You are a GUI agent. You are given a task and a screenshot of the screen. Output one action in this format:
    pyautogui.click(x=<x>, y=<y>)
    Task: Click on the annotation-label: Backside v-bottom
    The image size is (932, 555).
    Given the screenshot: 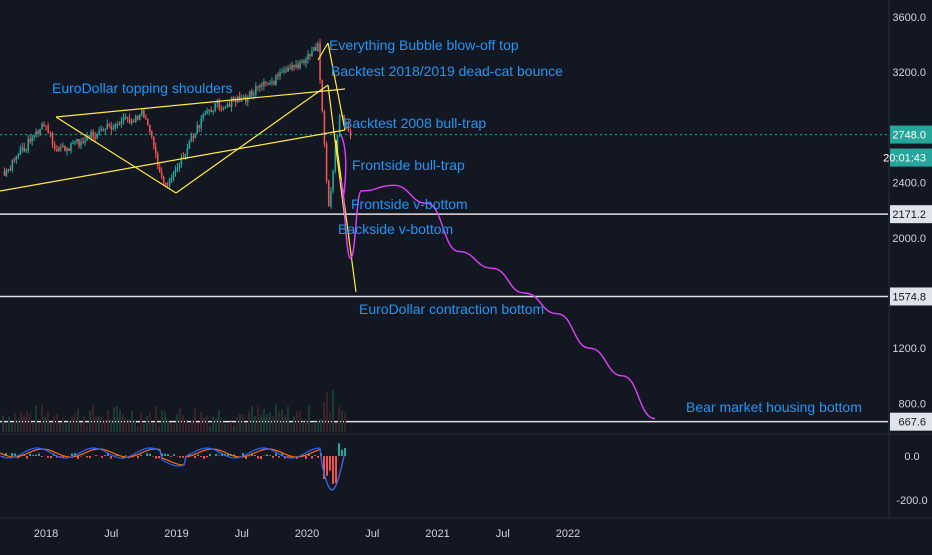 What is the action you would take?
    pyautogui.click(x=395, y=229)
    